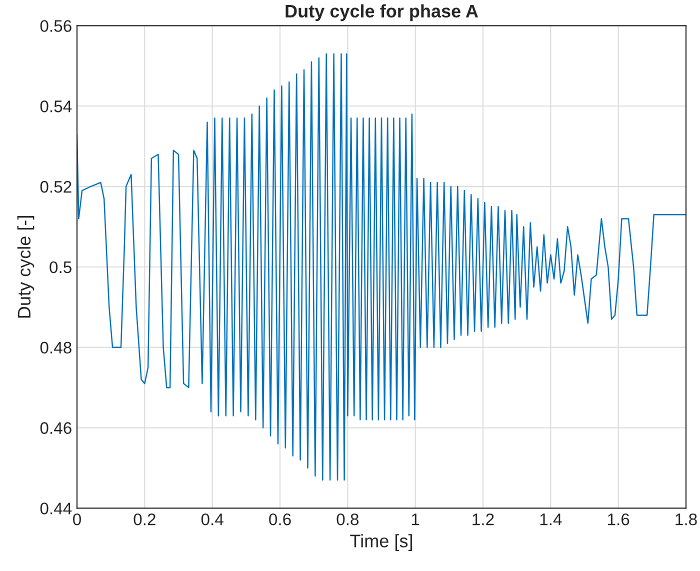 The width and height of the screenshot is (700, 571). What do you see at coordinates (416, 520) in the screenshot?
I see `x-tick-label: 1` at bounding box center [416, 520].